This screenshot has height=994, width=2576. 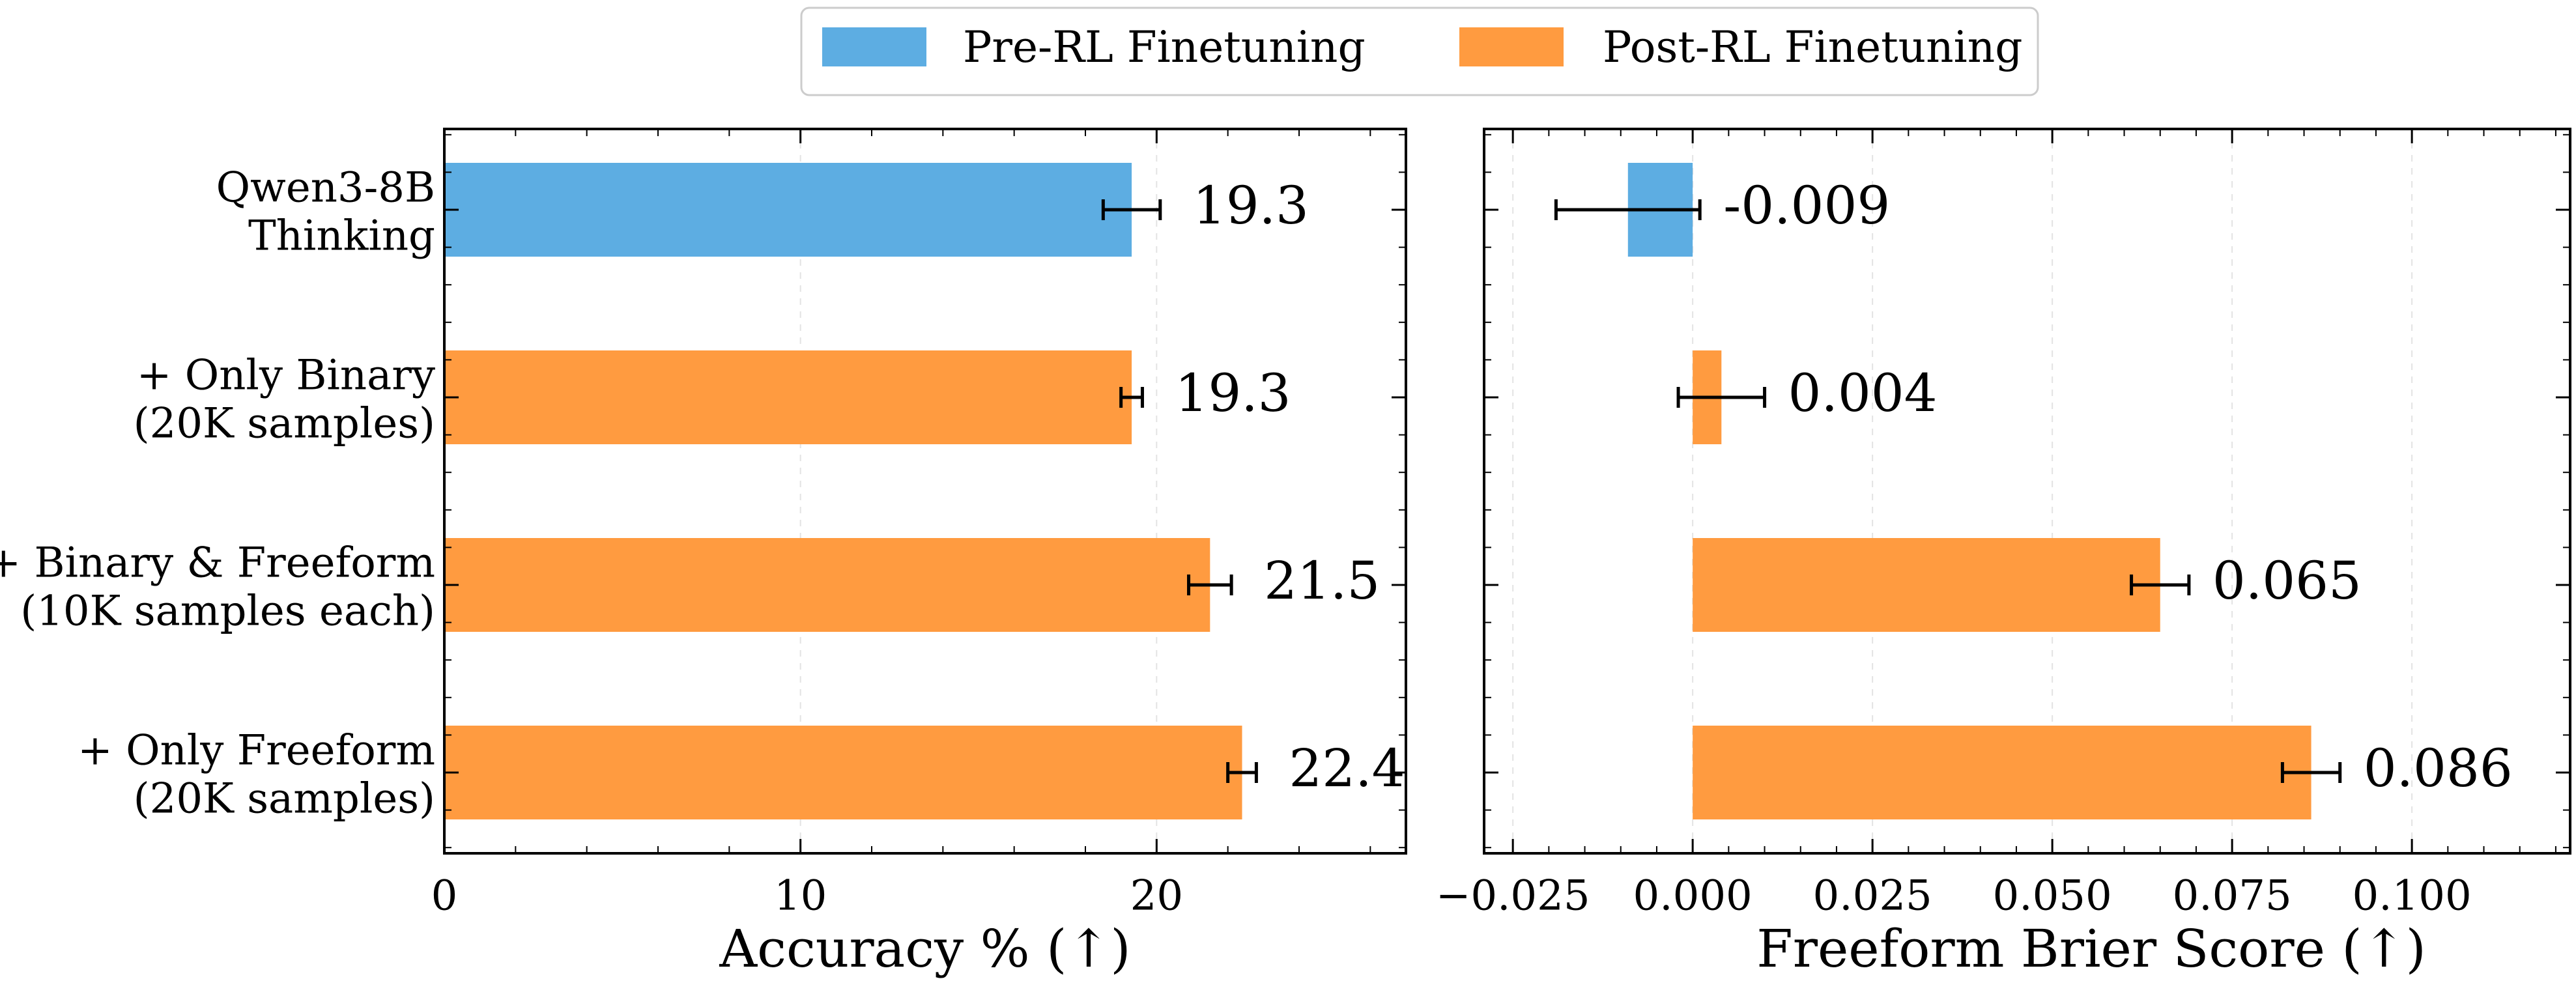 What do you see at coordinates (1693, 896) in the screenshot?
I see `brier-tick-label: 0.000` at bounding box center [1693, 896].